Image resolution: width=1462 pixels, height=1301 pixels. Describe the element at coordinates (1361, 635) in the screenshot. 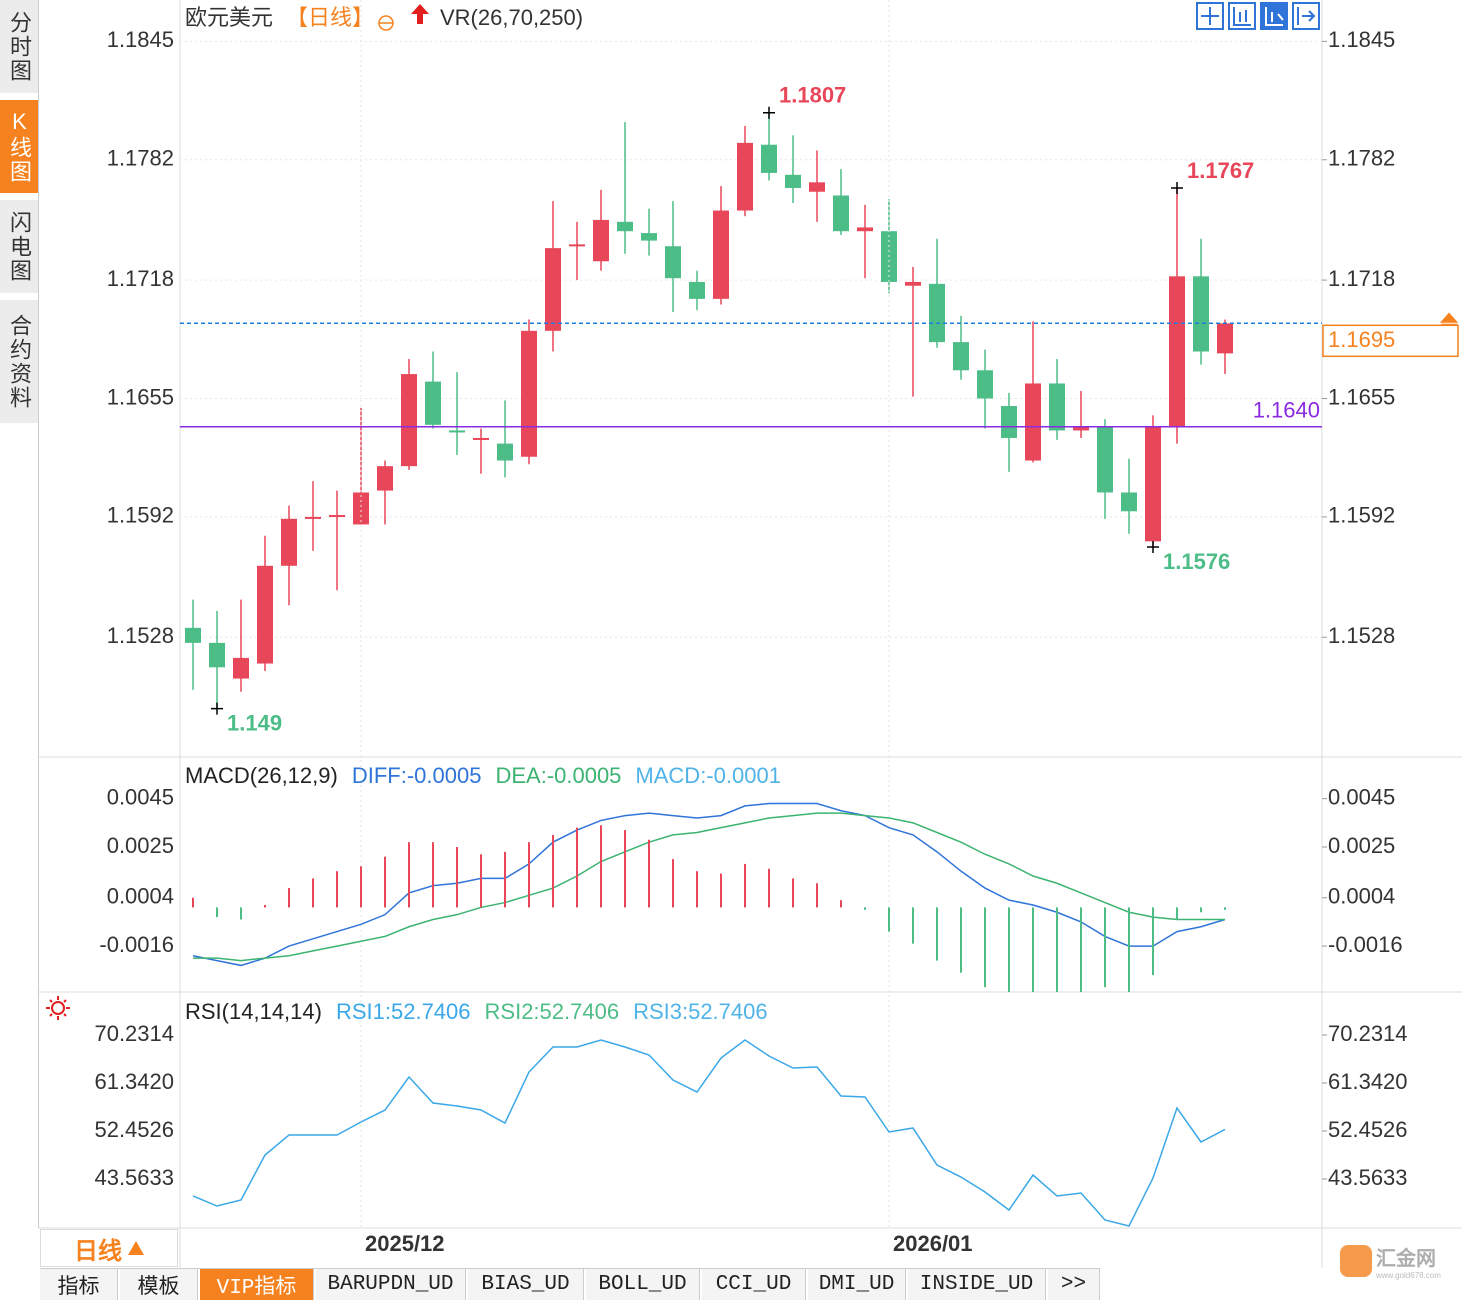

I see `y-tick-label-right: 1.1528` at that location.